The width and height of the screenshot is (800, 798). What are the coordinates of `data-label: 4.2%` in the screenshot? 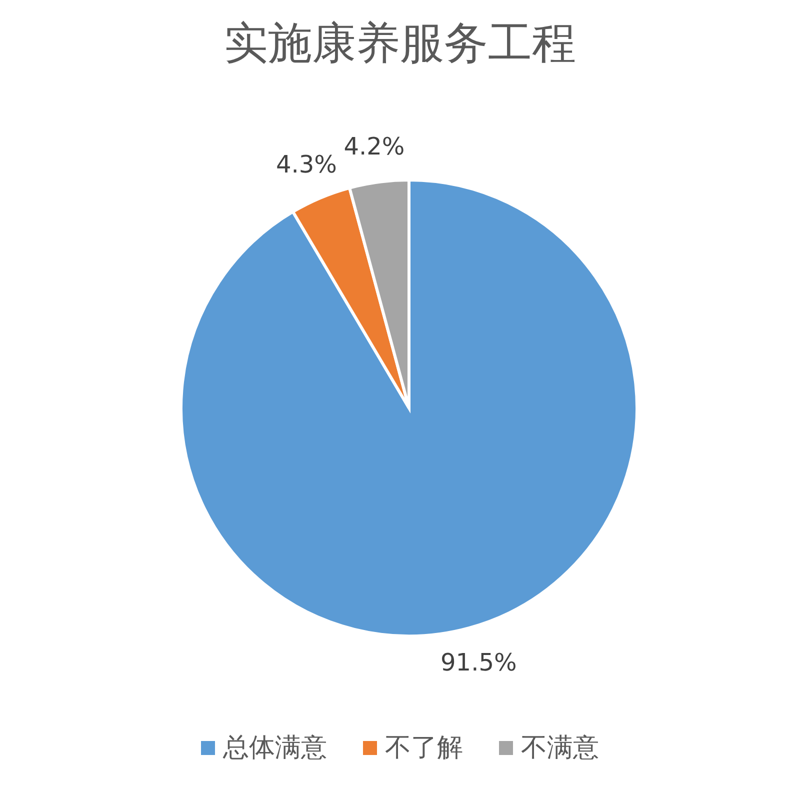 It's located at (374, 146).